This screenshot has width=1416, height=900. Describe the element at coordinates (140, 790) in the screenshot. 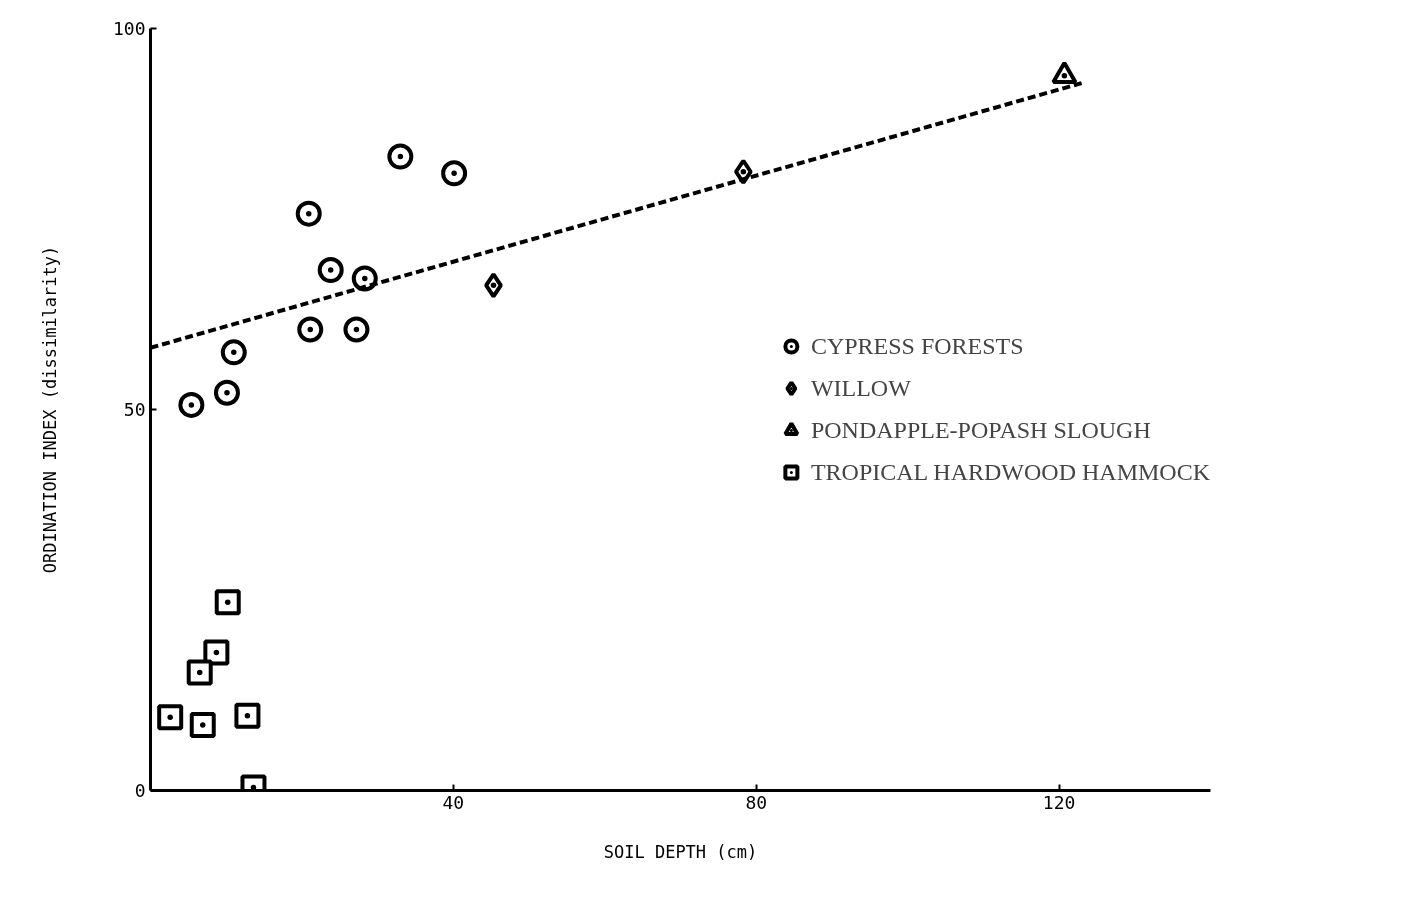

I see `y-tick-label: 0` at that location.